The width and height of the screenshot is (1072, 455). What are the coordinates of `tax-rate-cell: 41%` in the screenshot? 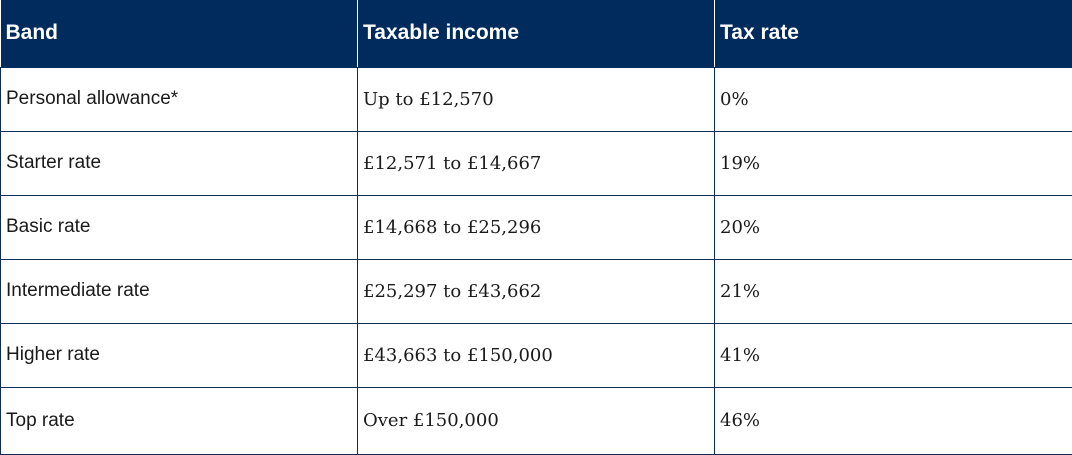 It's located at (893, 355).